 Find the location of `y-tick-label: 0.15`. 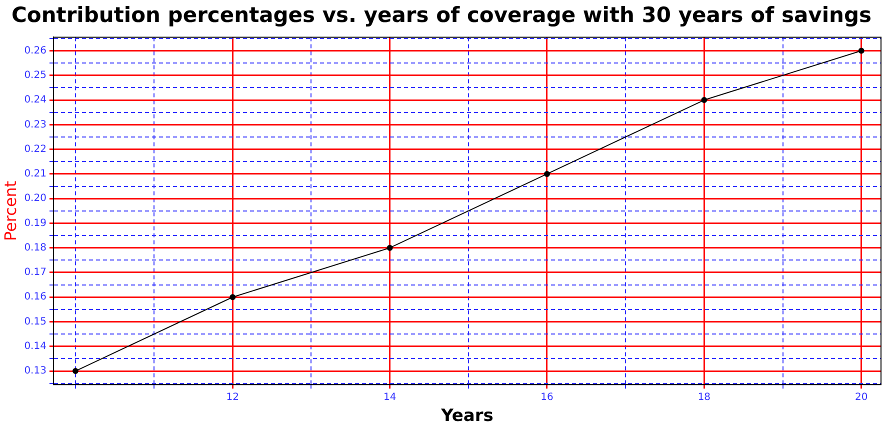

y-tick-label: 0.15 is located at coordinates (35, 322).